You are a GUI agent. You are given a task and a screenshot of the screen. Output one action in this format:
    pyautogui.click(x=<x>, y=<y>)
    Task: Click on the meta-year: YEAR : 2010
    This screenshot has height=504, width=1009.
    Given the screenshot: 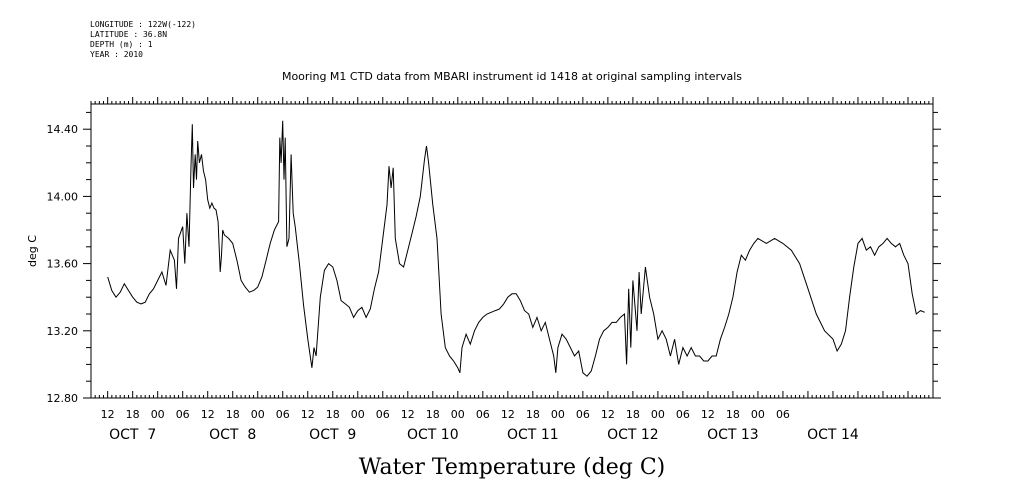 What is the action you would take?
    pyautogui.click(x=116, y=54)
    